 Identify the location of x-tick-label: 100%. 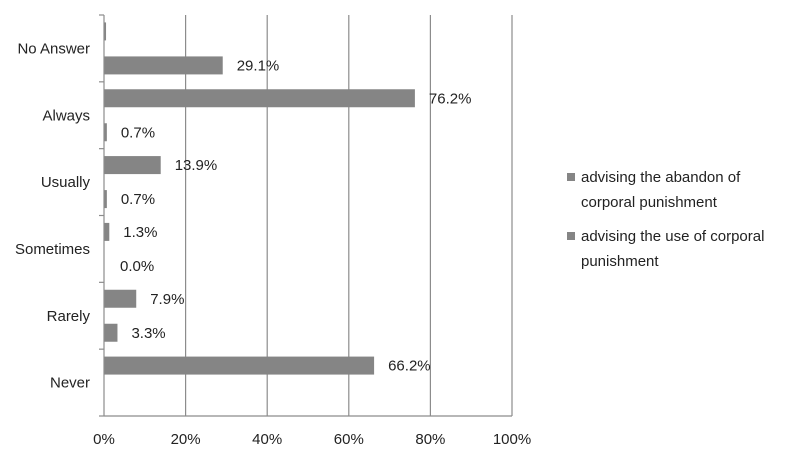
(512, 439).